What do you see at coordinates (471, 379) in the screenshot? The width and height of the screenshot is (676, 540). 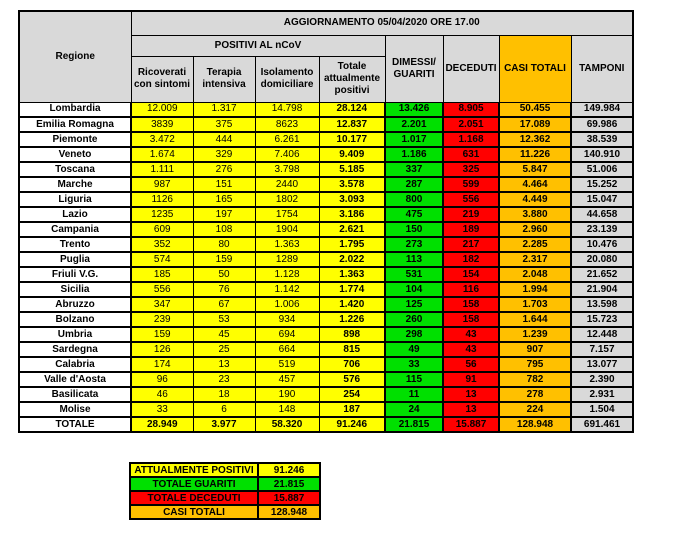 I see `cell-deceduti: 91` at bounding box center [471, 379].